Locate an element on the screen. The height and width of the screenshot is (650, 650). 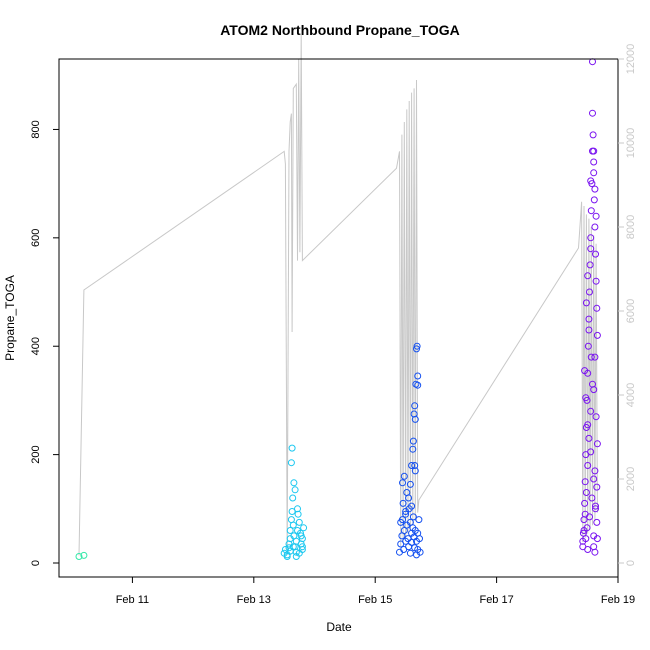
chart-title: ATOM2 Northbound Propane_TOGA is located at coordinates (340, 30).